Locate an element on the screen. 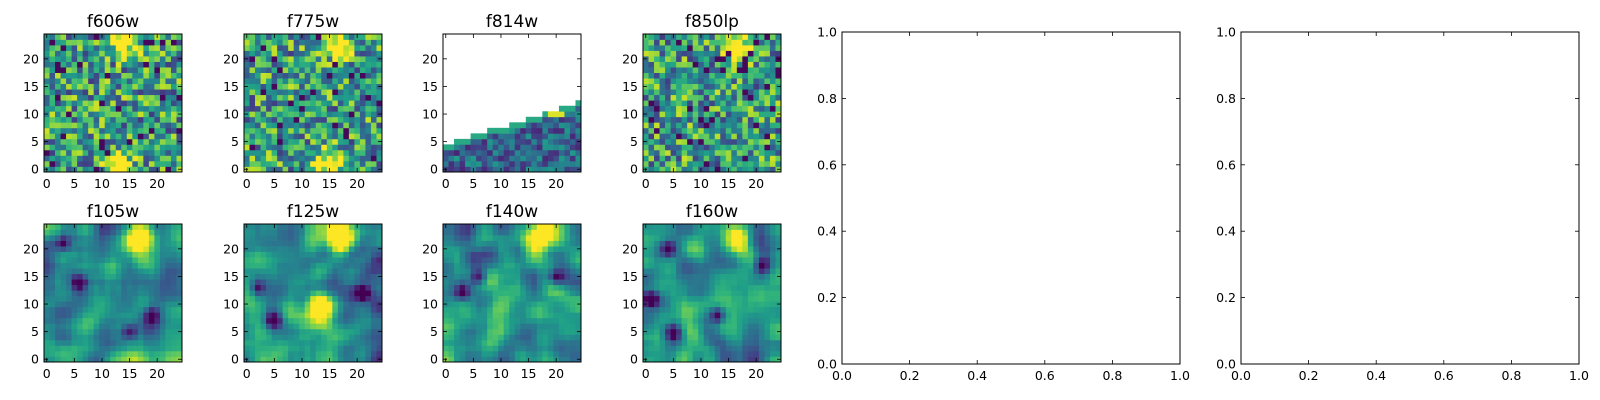 This screenshot has width=1600, height=400. x-tick-label: 10 is located at coordinates (701, 373).